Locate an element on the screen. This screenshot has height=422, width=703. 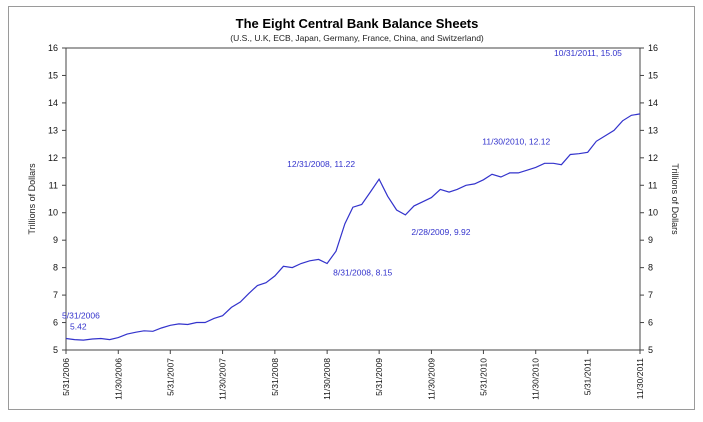
annotation-line: 11/30/2010, 12.12 is located at coordinates (516, 142).